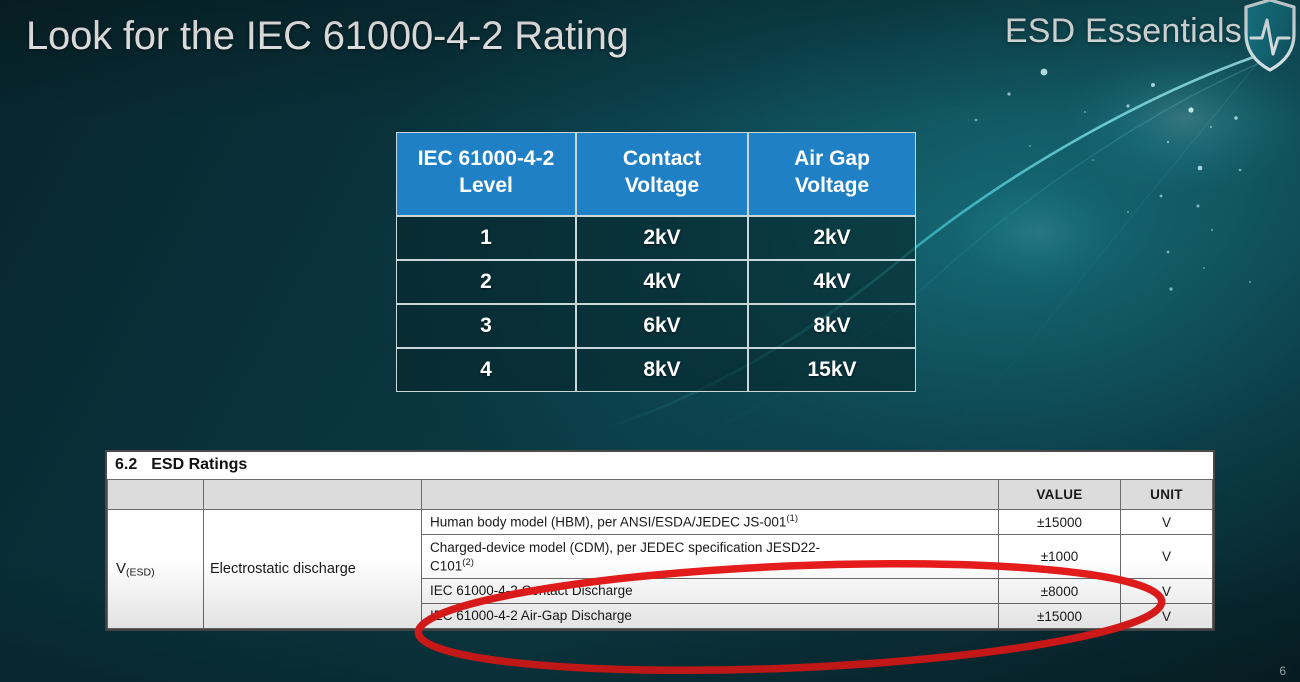  I want to click on page-title: Look for the IEC 61000-4-2 Rating, so click(327, 36).